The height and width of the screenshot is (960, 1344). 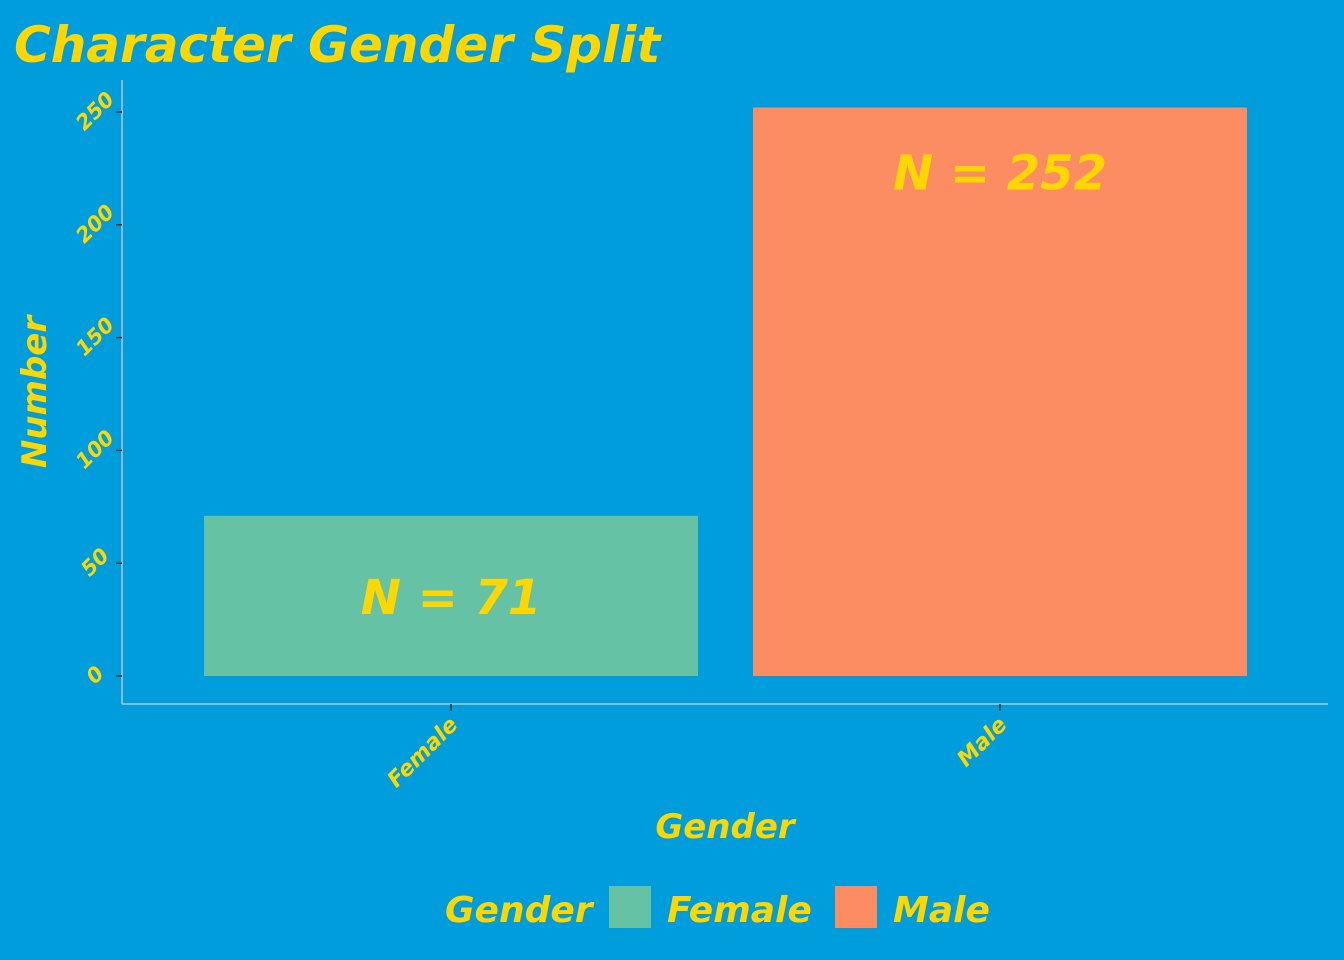 I want to click on legend-title: Gender, so click(x=520, y=910).